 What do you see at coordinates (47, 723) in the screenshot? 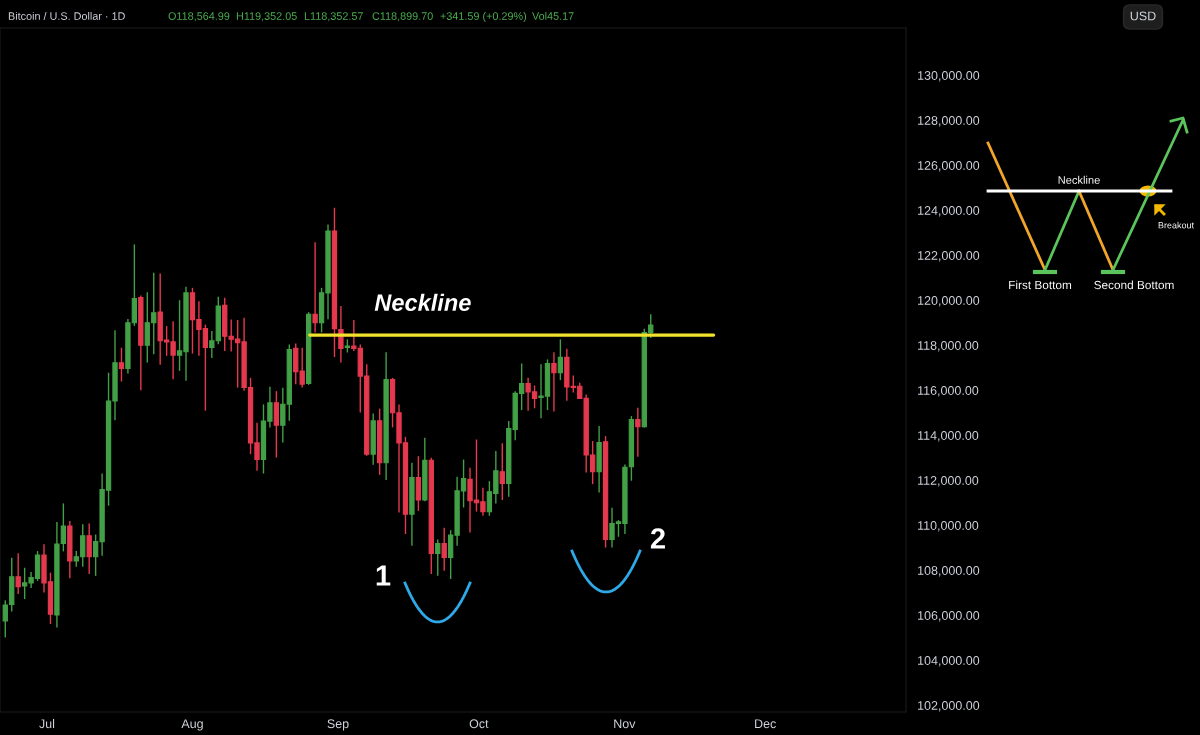
I see `x-tick-label: Jul` at bounding box center [47, 723].